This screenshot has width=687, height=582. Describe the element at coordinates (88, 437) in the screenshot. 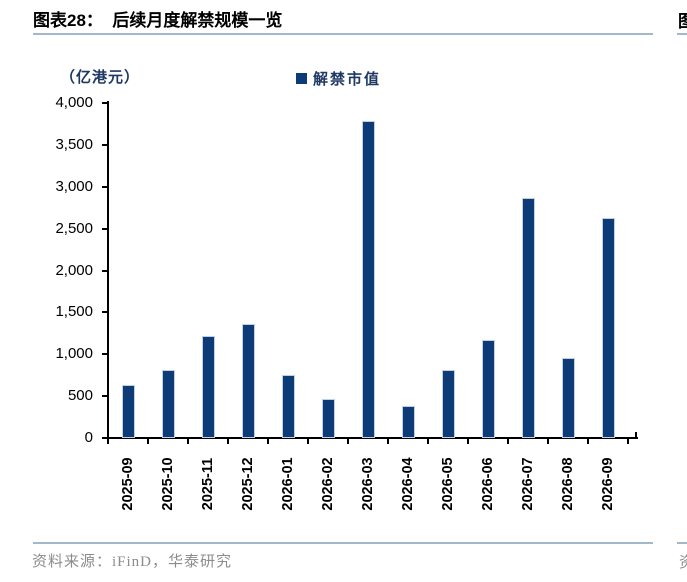

I see `y-axis-tick-label: 0` at that location.